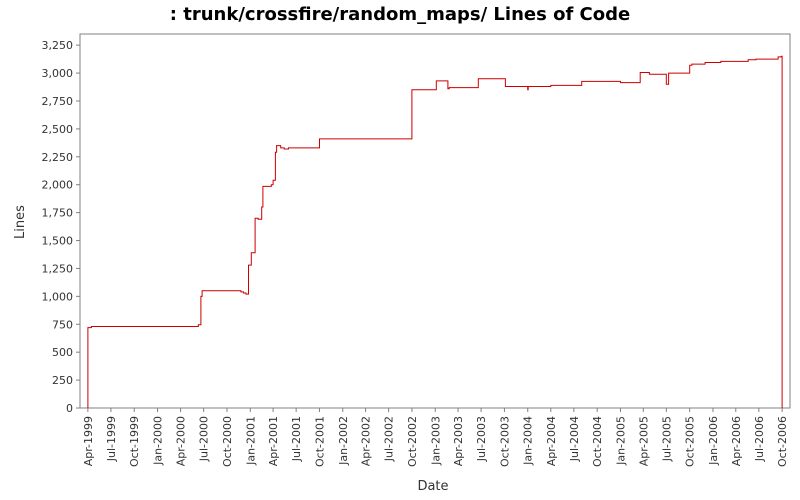 The image size is (800, 500). What do you see at coordinates (158, 441) in the screenshot?
I see `x-tick-label: Jan-2000` at bounding box center [158, 441].